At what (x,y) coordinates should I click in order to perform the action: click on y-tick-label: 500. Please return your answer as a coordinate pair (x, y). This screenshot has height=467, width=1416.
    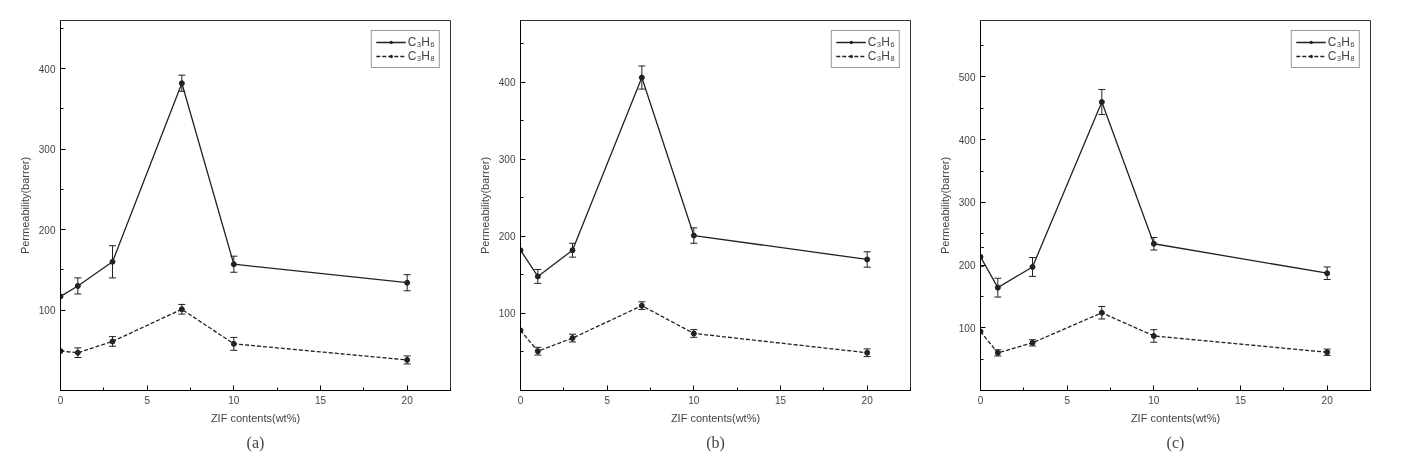
    Looking at the image, I should click on (967, 77).